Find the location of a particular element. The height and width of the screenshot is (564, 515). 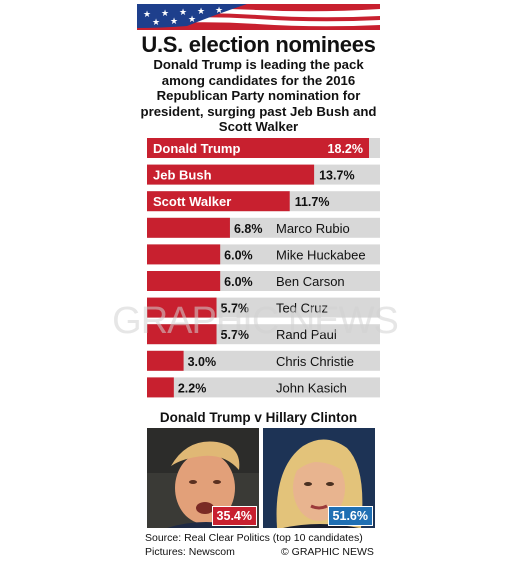

bar-row: 6.8% Marco Rubio is located at coordinates (263, 228).